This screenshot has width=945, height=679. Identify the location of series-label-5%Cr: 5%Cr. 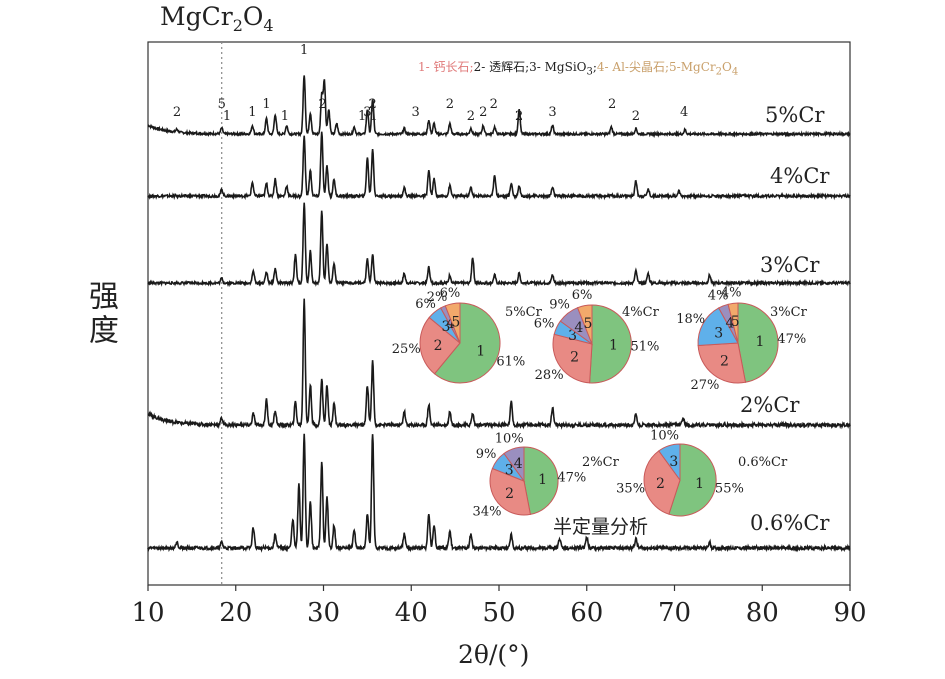
(795, 115).